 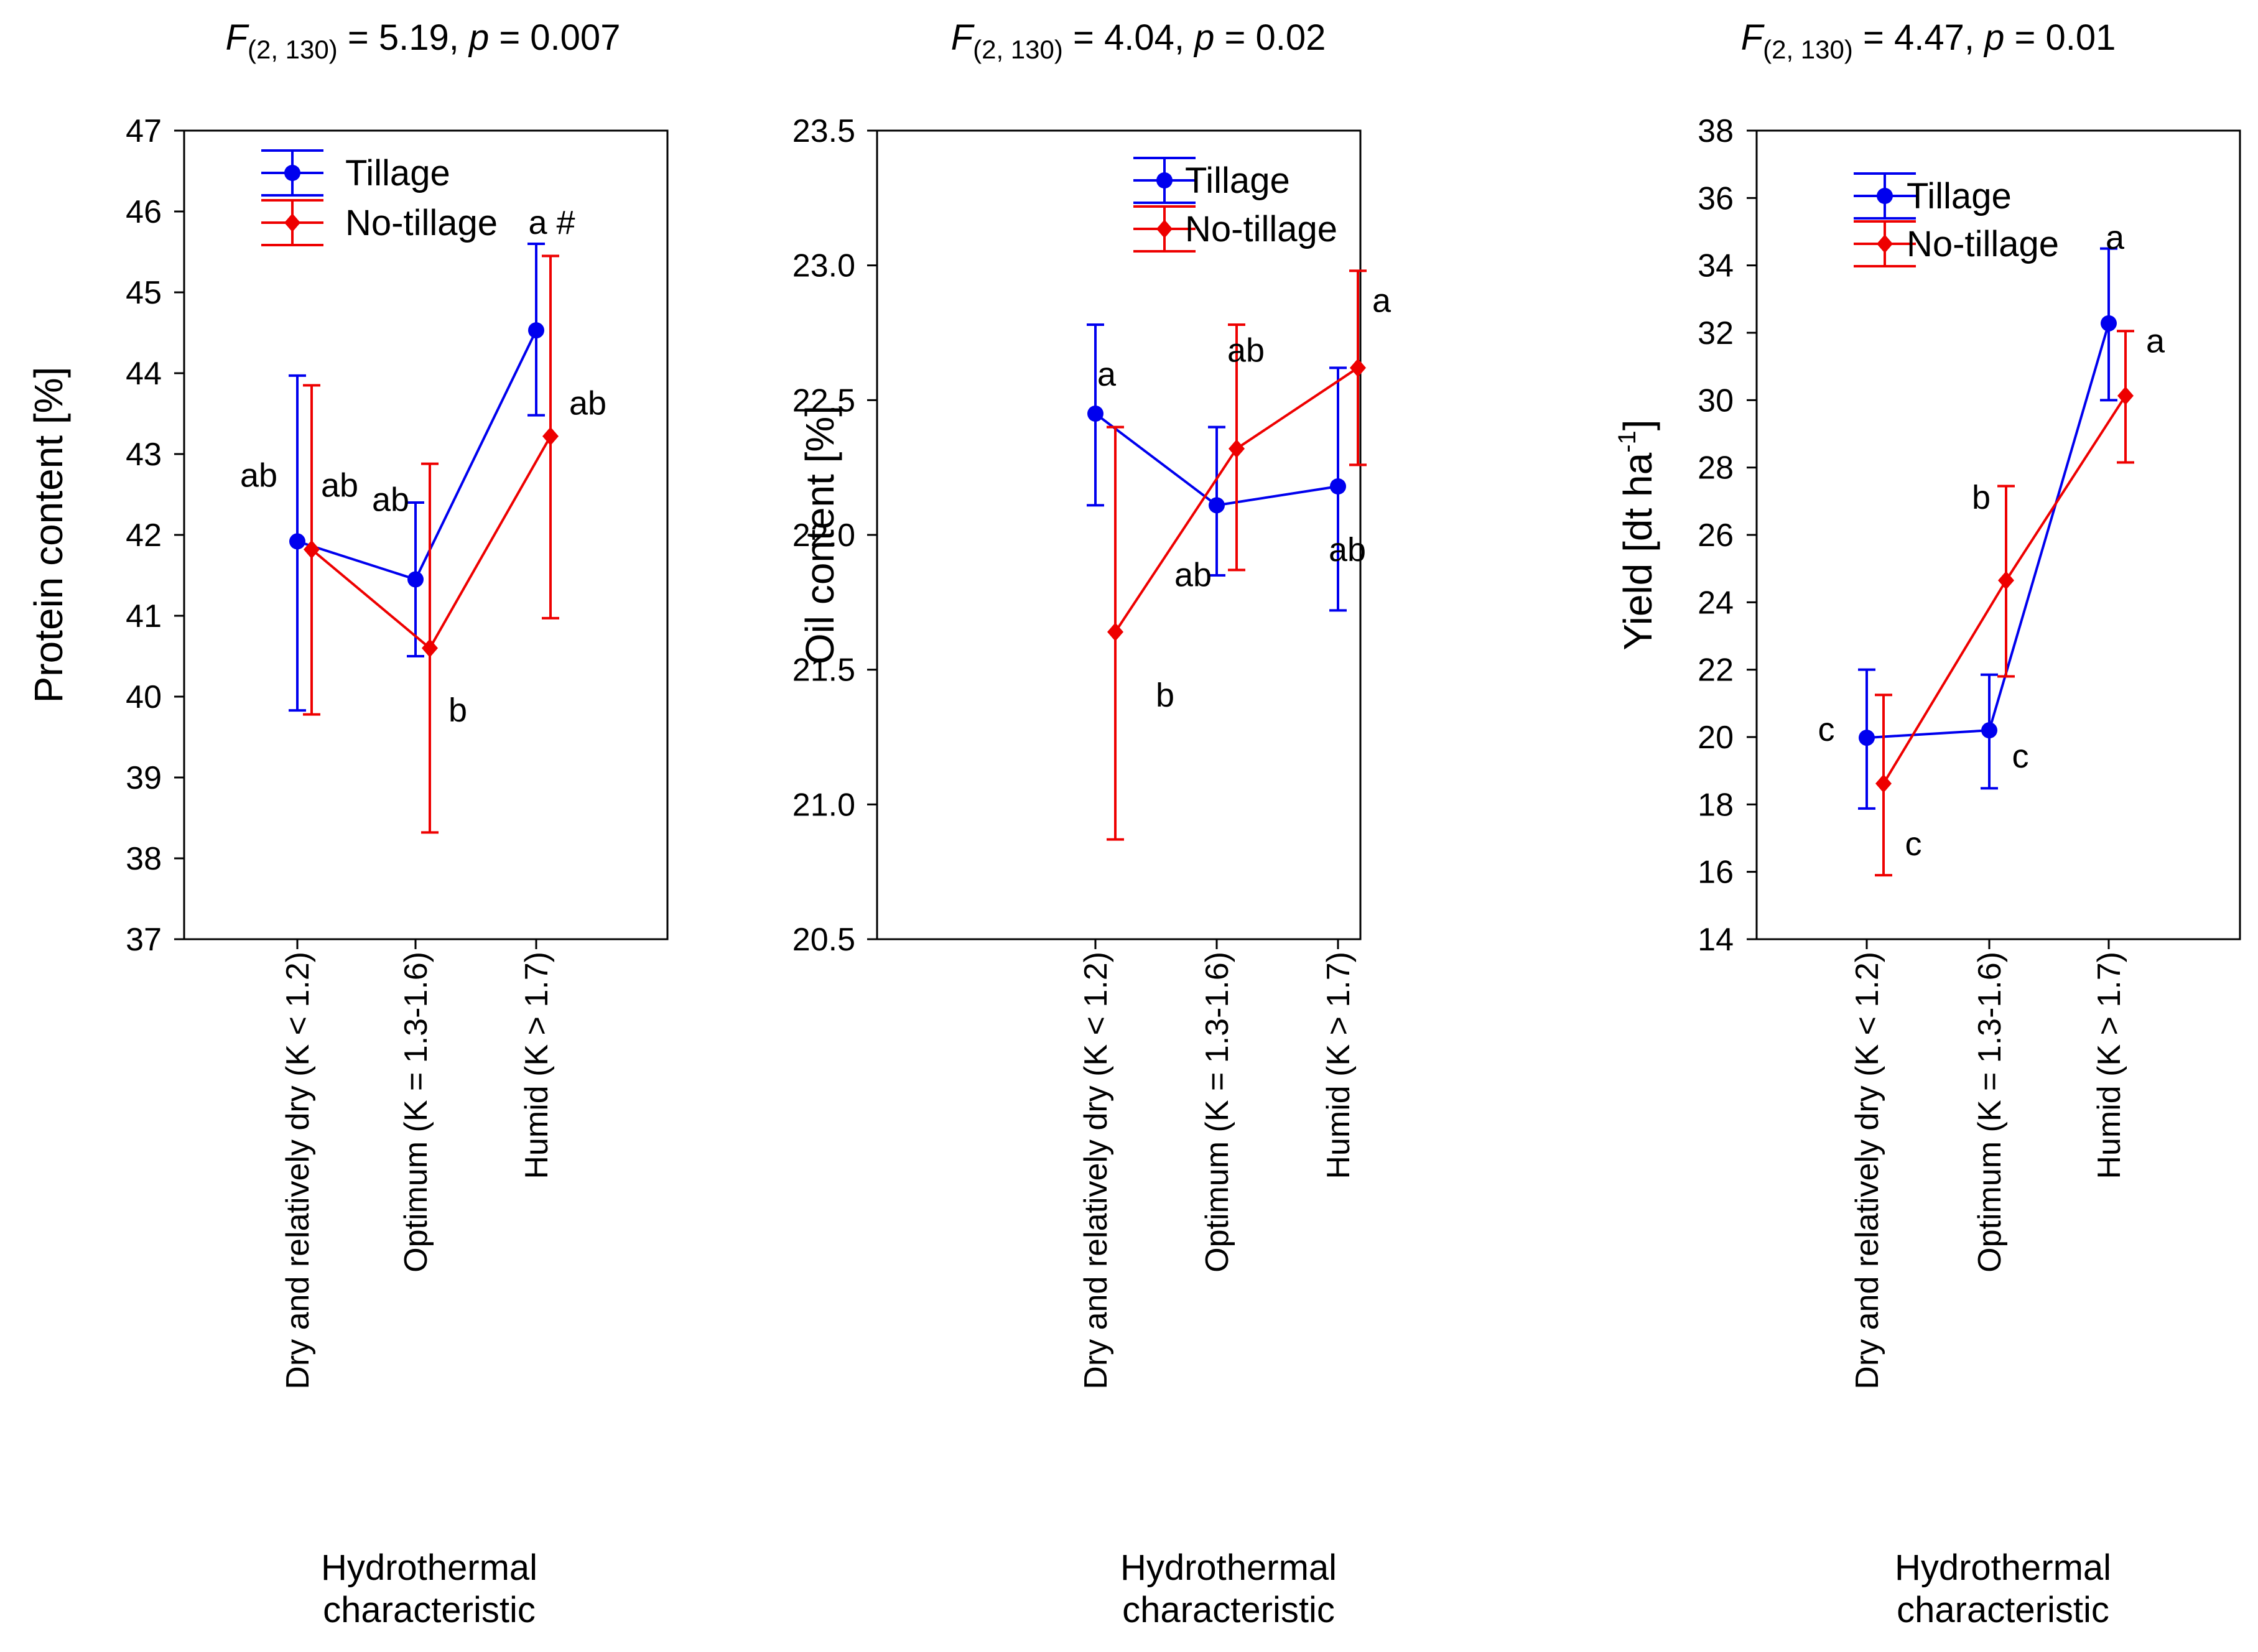 I want to click on y-tick-label: 34, so click(x=1716, y=266).